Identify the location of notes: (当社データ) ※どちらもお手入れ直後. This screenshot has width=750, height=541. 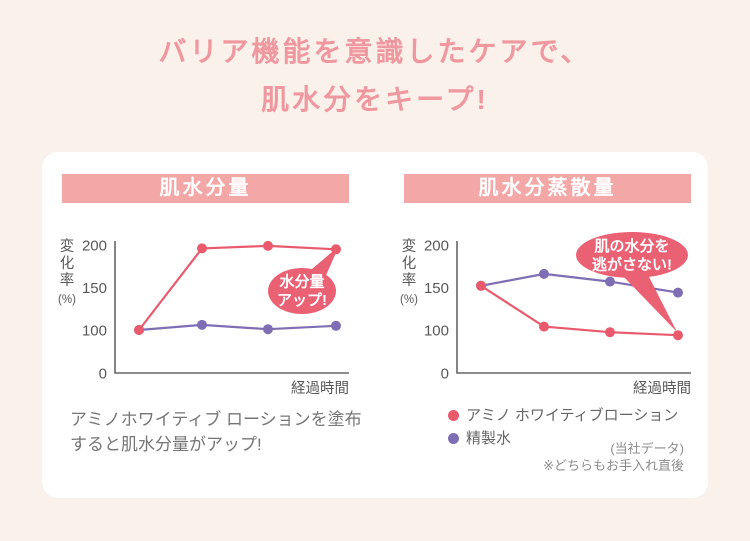
(613, 457).